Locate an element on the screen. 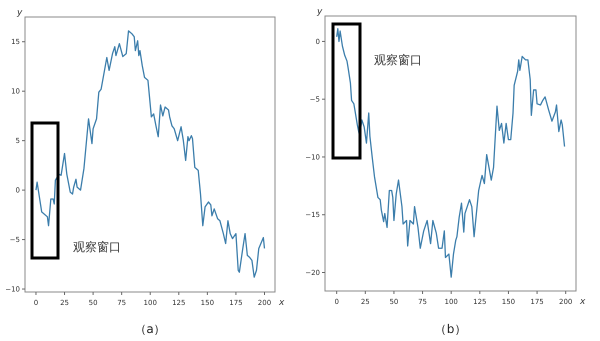 The image size is (600, 341). text: （b） is located at coordinates (450, 329).